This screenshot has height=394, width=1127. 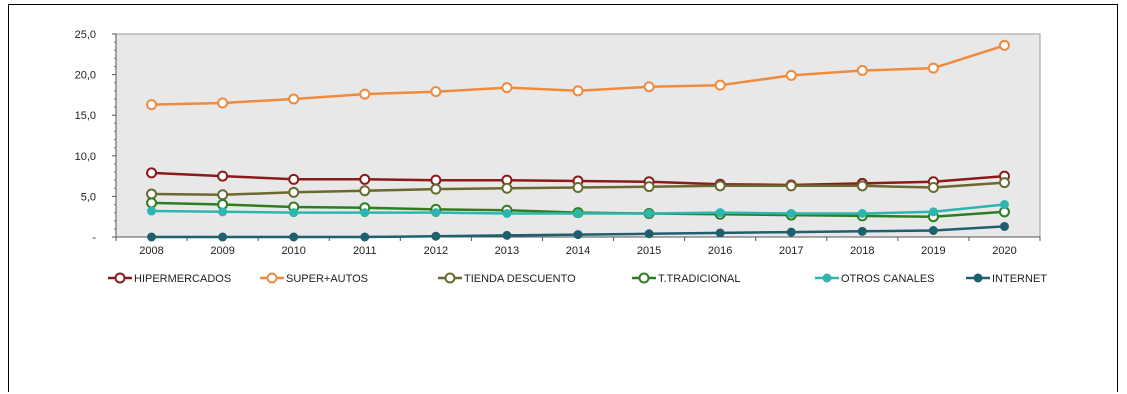 I want to click on y-tick-label: 10,0, so click(x=85, y=157).